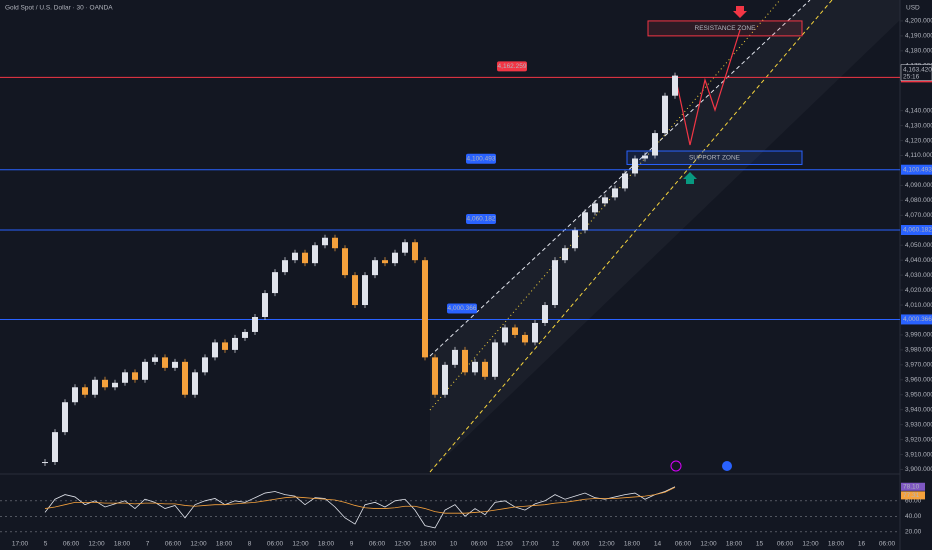 The width and height of the screenshot is (932, 550). Describe the element at coordinates (20, 544) in the screenshot. I see `x-tick-label: 17:00` at that location.